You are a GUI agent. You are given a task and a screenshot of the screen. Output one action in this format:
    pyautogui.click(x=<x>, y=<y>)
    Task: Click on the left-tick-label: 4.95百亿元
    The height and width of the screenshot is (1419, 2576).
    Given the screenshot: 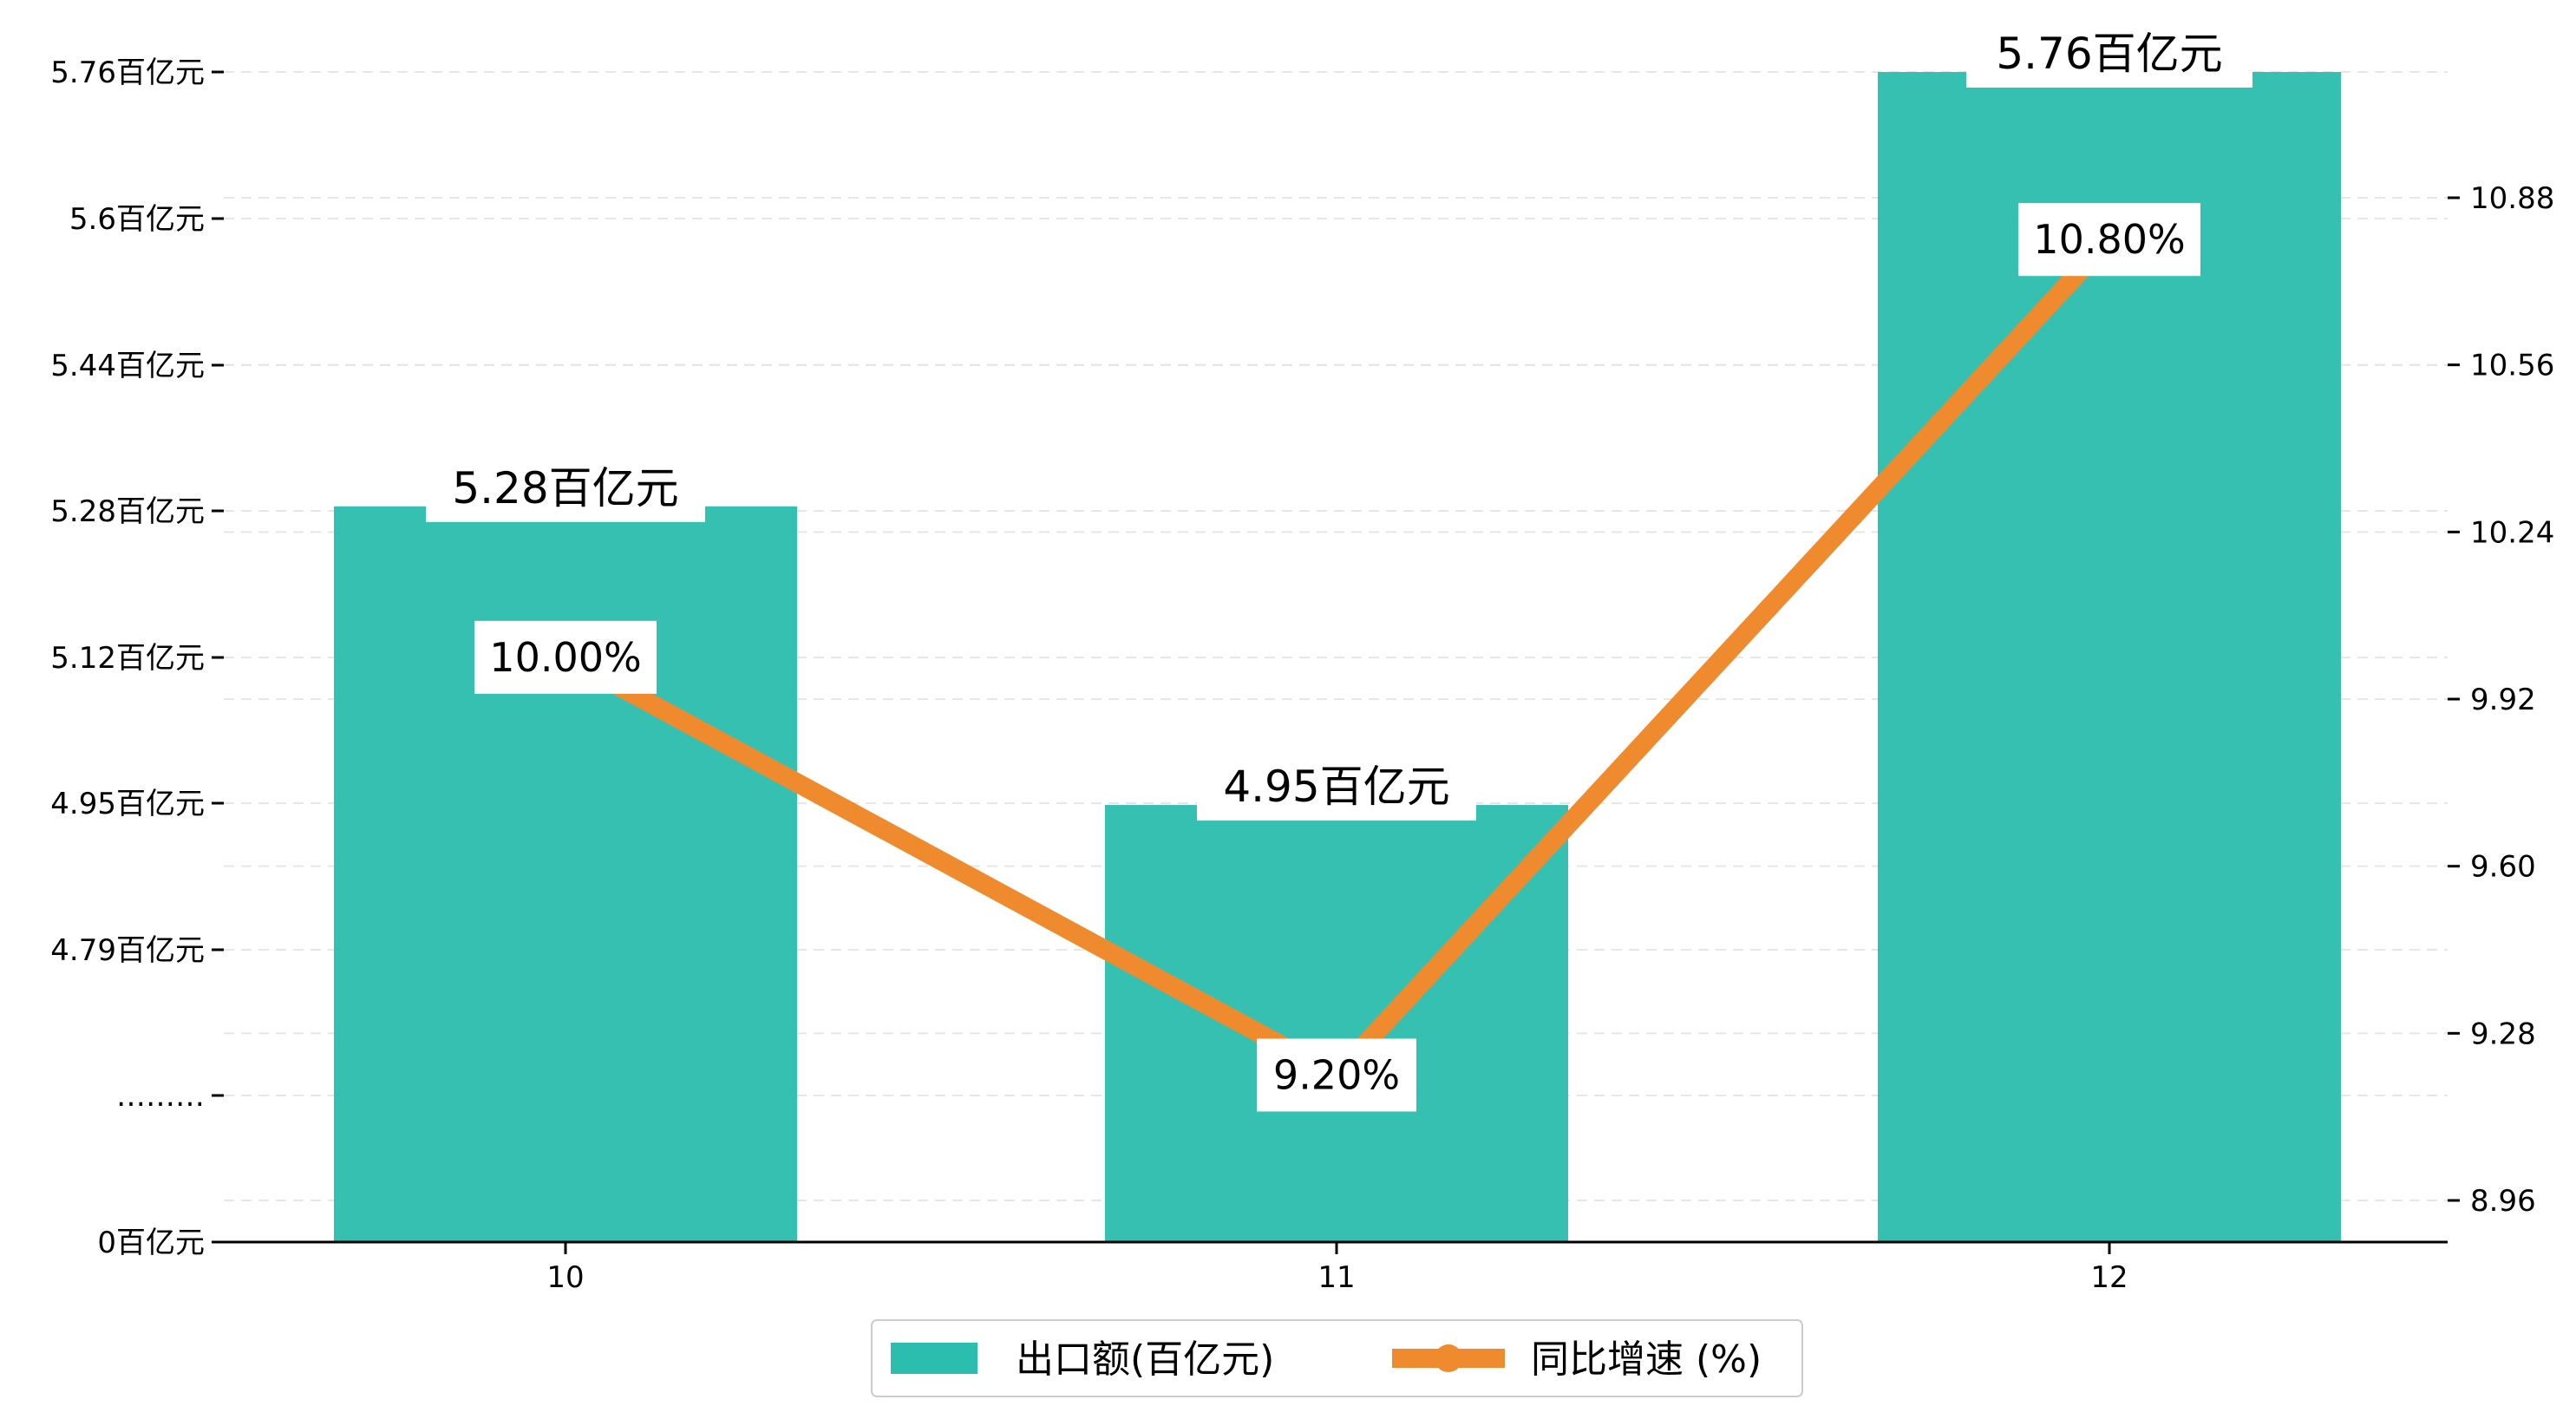 What is the action you would take?
    pyautogui.click(x=127, y=804)
    